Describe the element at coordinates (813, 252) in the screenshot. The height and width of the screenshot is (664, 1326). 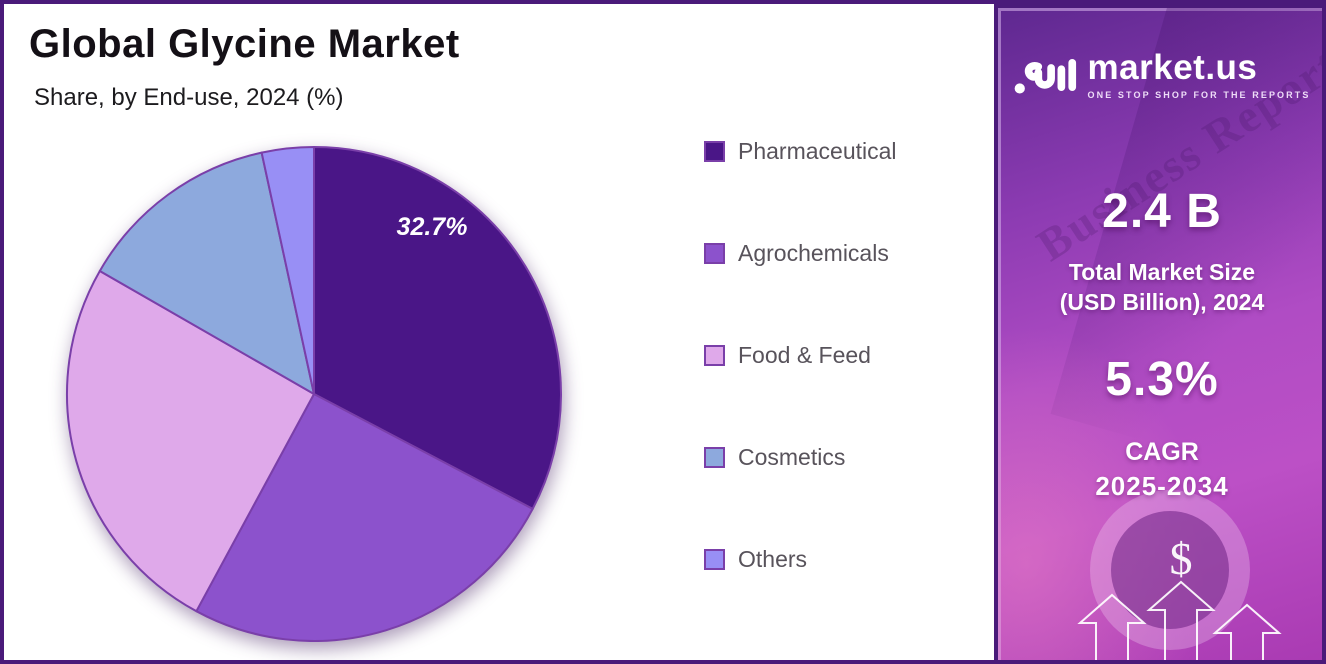
I see `legend-label: Agrochemicals` at that location.